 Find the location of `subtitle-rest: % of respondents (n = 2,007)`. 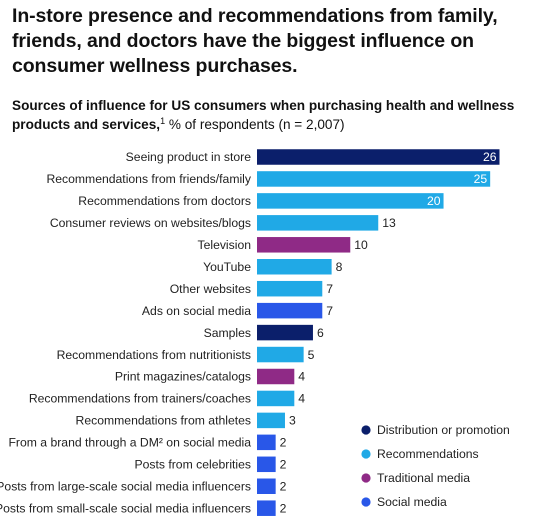

subtitle-rest: % of respondents (n = 2,007) is located at coordinates (255, 124).